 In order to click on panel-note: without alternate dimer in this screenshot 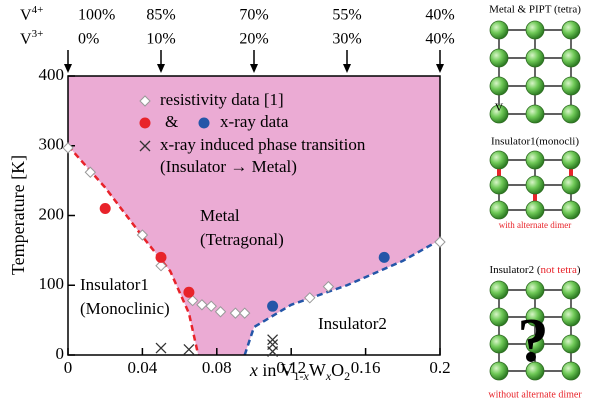, I will do `click(535, 394)`.